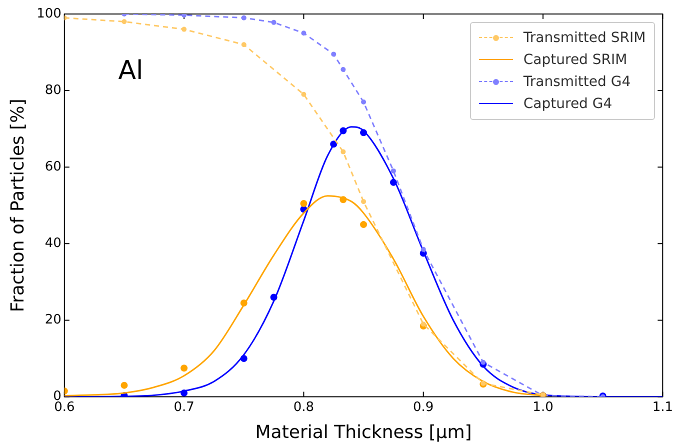 The height and width of the screenshot is (448, 676). I want to click on x-tick-label: 0.8, so click(303, 407).